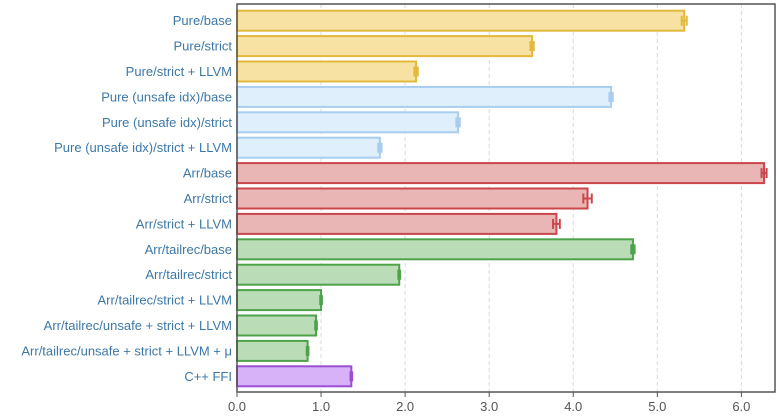 This screenshot has width=780, height=418. Describe the element at coordinates (167, 122) in the screenshot. I see `category-label: Pure (unsafe idx)/strict` at that location.